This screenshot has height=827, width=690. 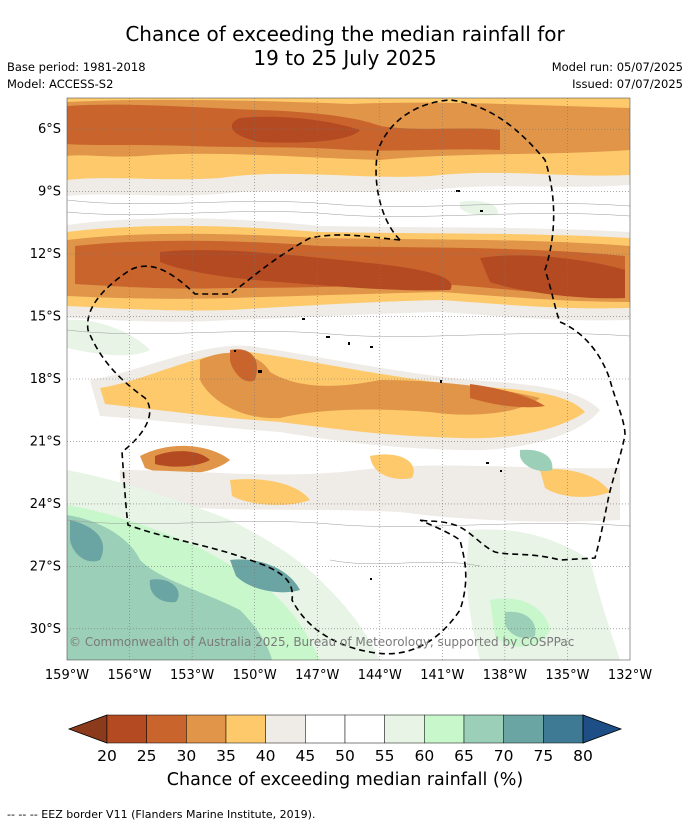 I want to click on dry-core-south, so click(x=387, y=378).